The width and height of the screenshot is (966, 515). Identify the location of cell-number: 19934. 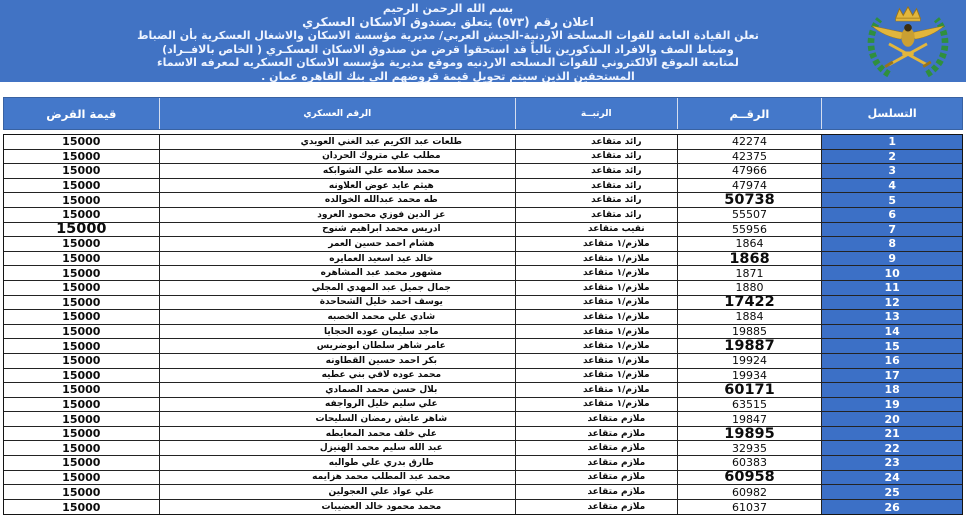
(749, 376).